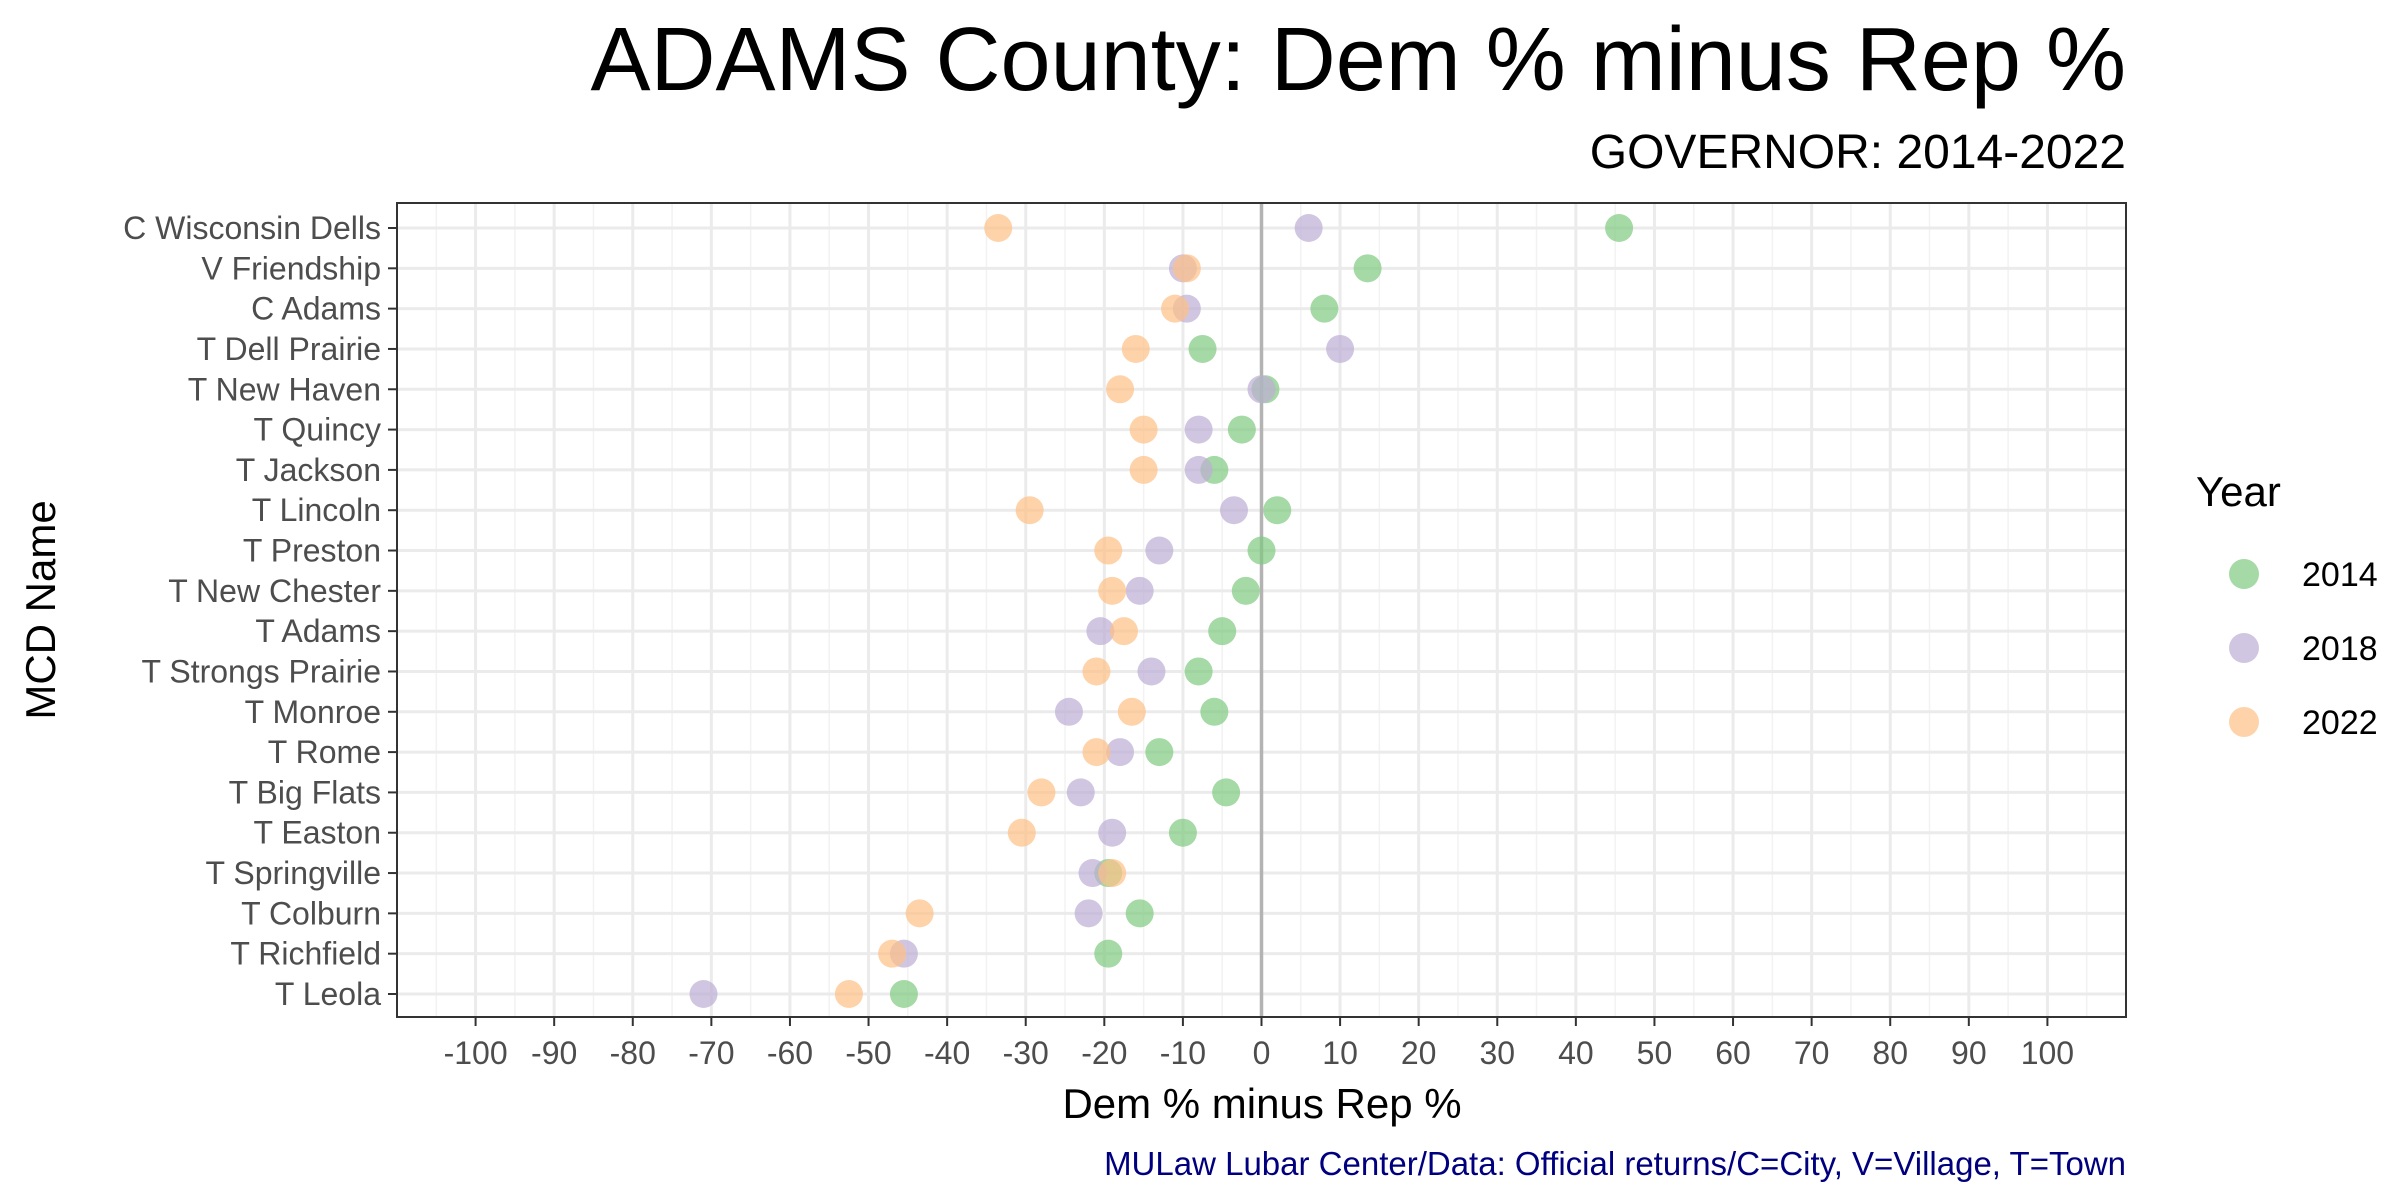  What do you see at coordinates (284, 389) in the screenshot?
I see `y-tick-label: T New Haven` at bounding box center [284, 389].